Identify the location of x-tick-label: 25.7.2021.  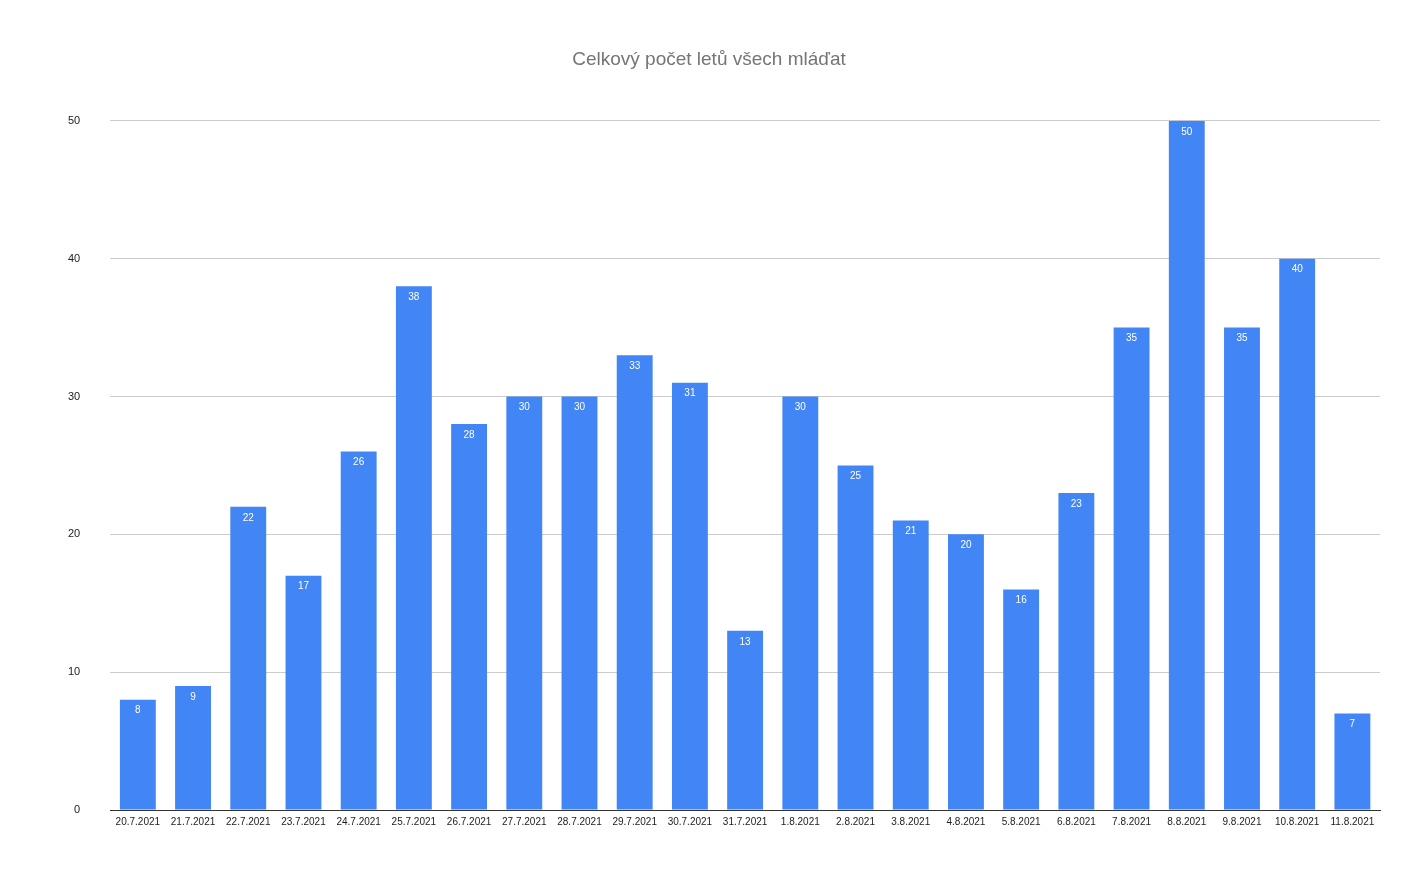
(414, 821).